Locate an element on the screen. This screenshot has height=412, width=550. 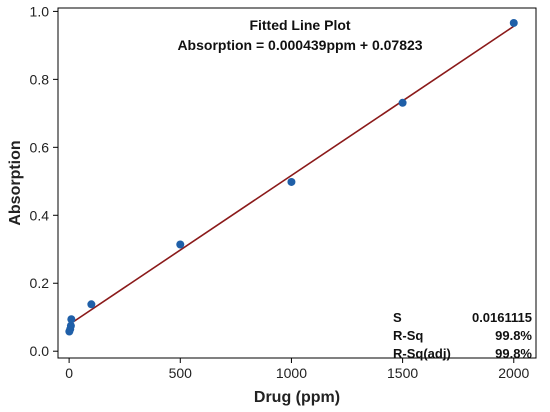
regression-stats-table: S 0.0161115 R-Sq 99.8% R-Sq(adj) 99.8% is located at coordinates (462, 335).